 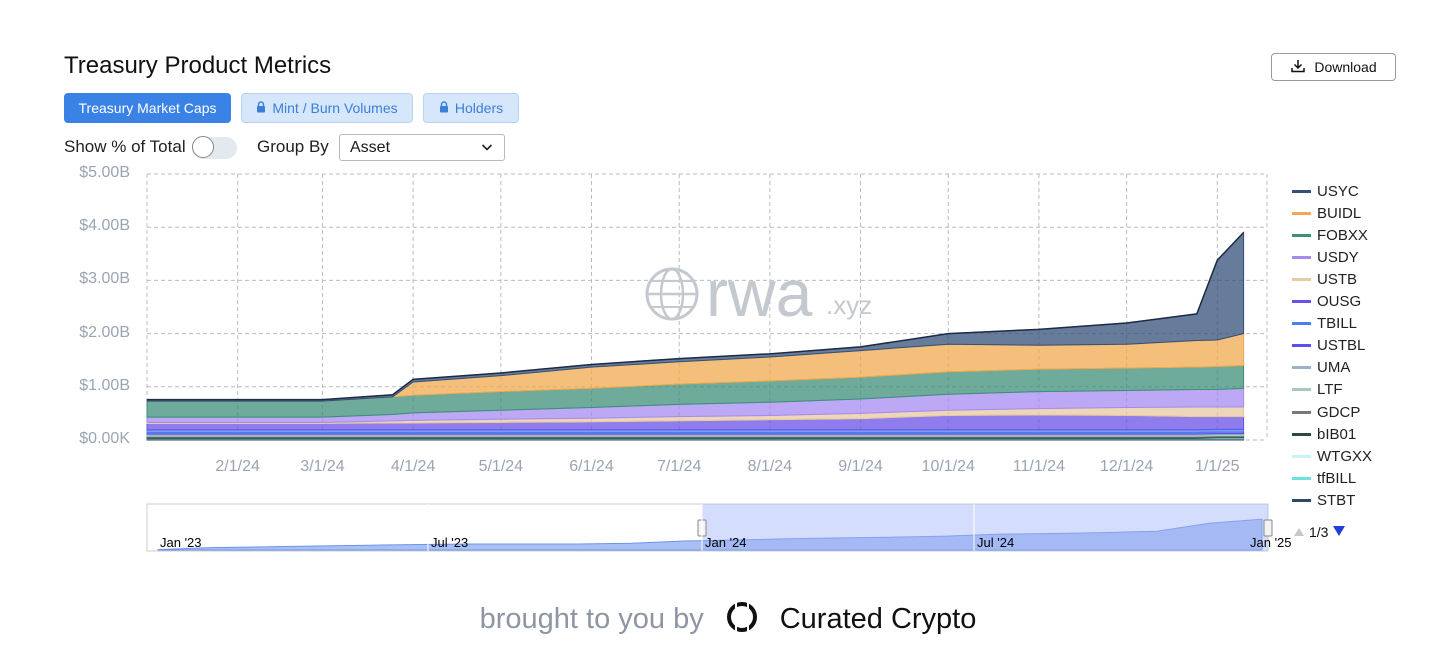 What do you see at coordinates (1337, 478) in the screenshot?
I see `legend-label: tfBILL` at bounding box center [1337, 478].